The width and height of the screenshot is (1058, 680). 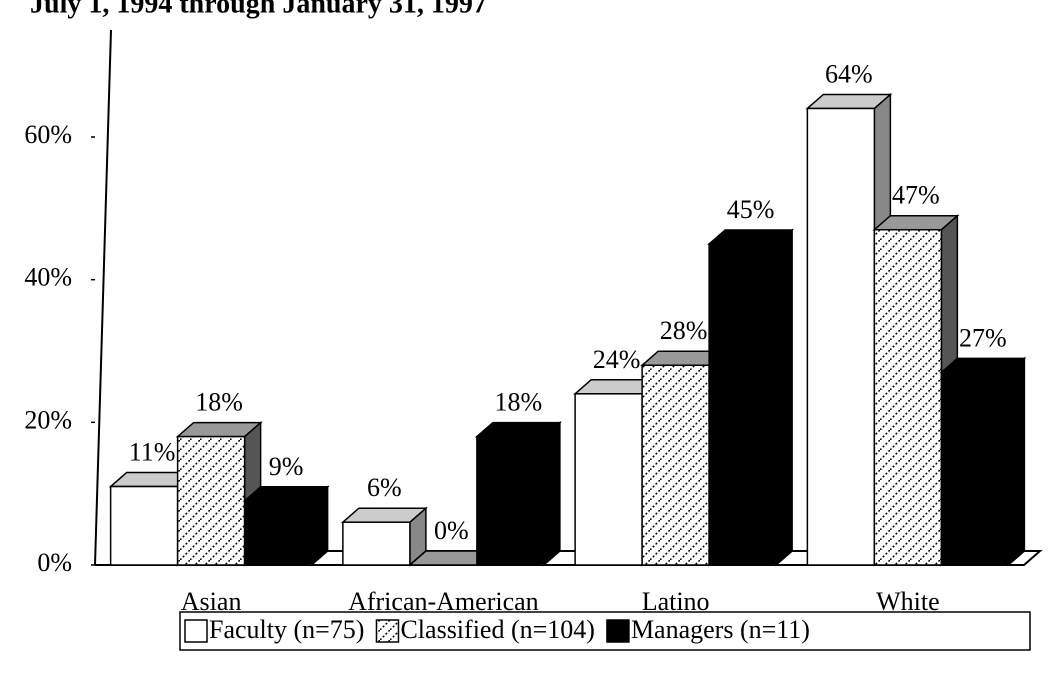 What do you see at coordinates (48, 134) in the screenshot?
I see `y-tick-label: 60%` at bounding box center [48, 134].